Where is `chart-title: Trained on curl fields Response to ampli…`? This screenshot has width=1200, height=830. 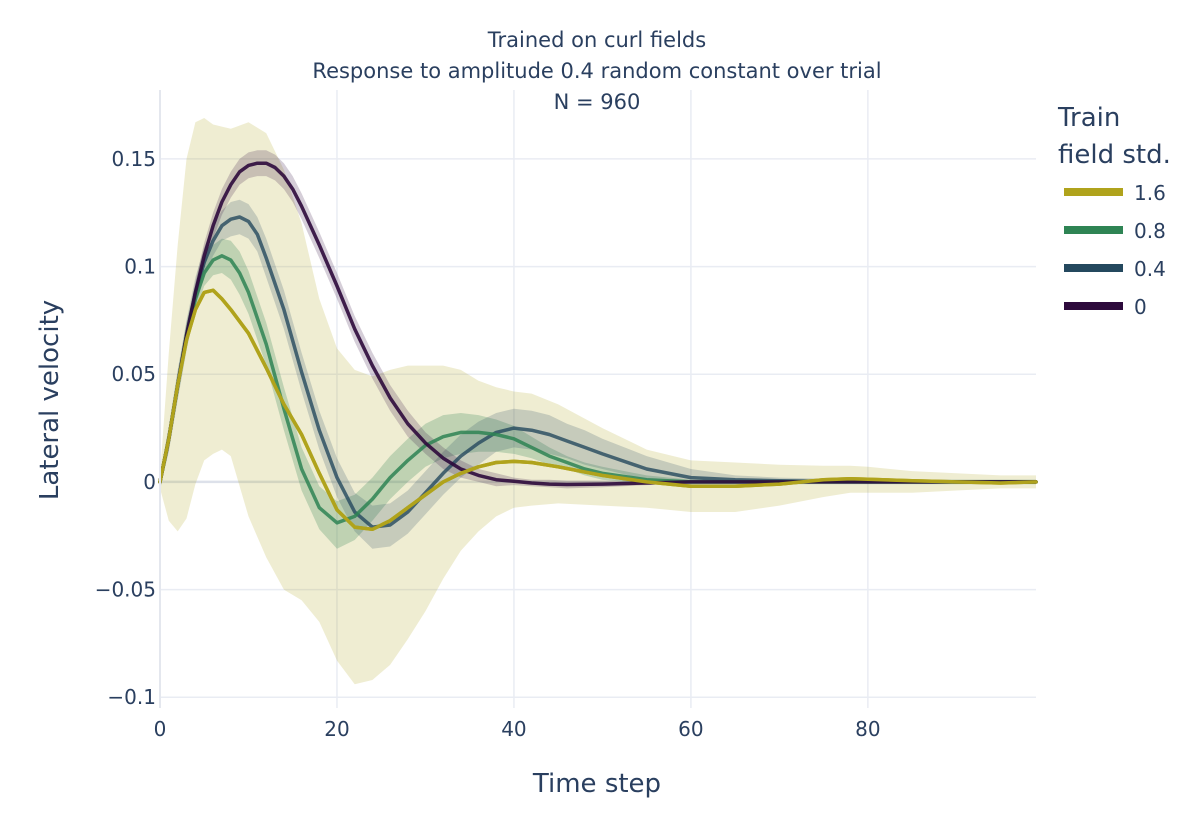 chart-title: Trained on curl fields Response to ampli… is located at coordinates (596, 71).